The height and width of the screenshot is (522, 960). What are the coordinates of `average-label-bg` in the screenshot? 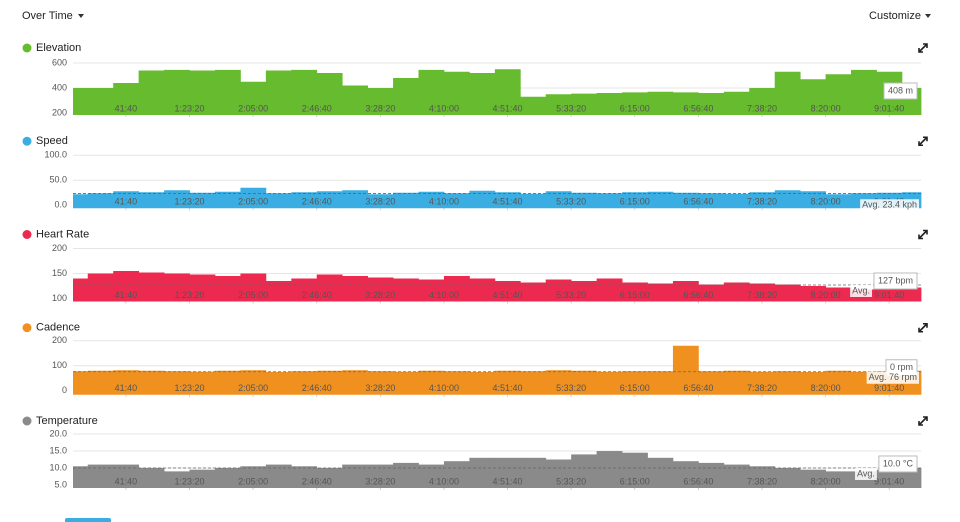 It's located at (866, 473).